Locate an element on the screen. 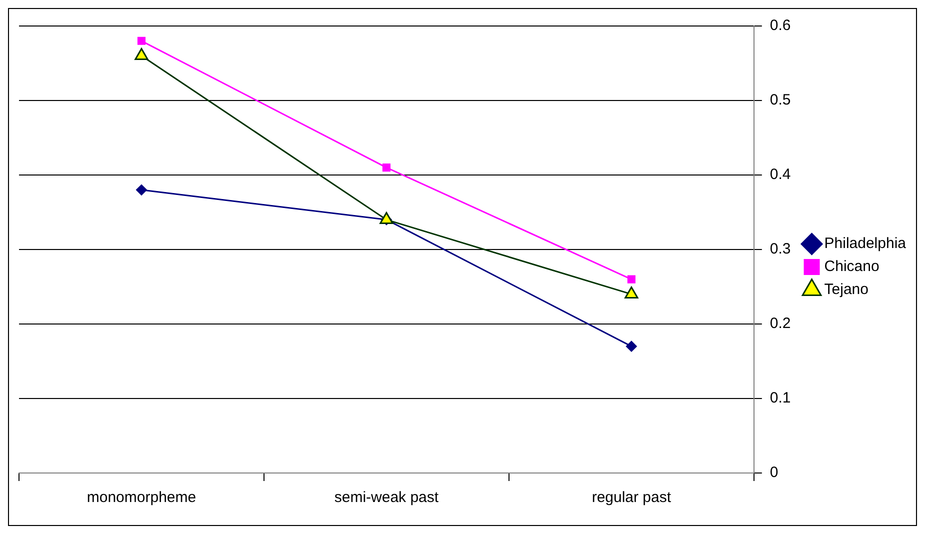 The height and width of the screenshot is (534, 925). y-tick-label: 0 is located at coordinates (774, 473).